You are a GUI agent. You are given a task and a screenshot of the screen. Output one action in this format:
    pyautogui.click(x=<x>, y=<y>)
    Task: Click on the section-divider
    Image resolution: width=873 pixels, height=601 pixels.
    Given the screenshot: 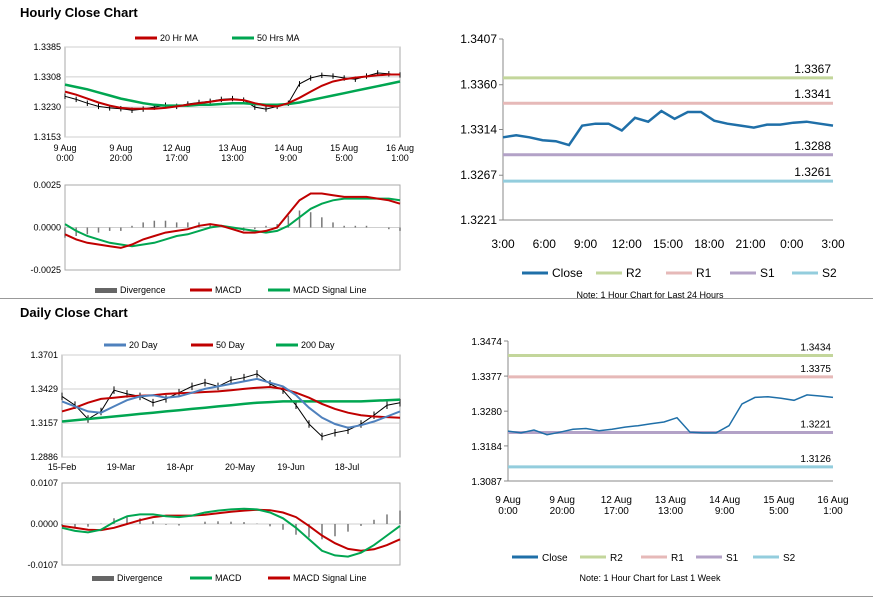 What is the action you would take?
    pyautogui.click(x=436, y=298)
    